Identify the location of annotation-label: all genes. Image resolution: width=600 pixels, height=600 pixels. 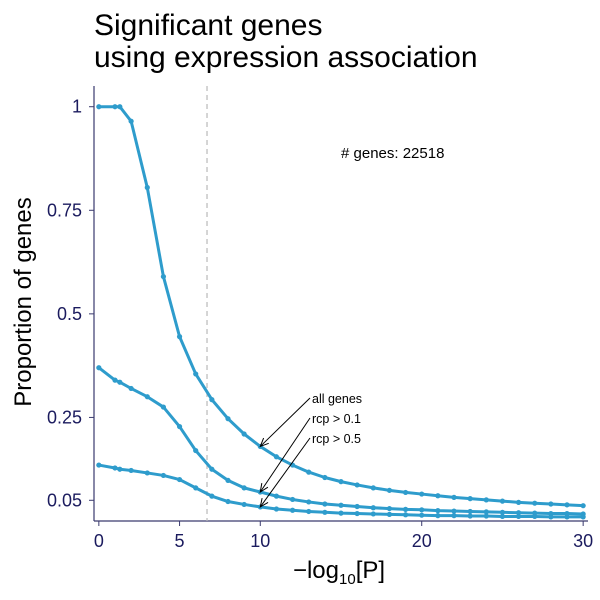
(337, 399).